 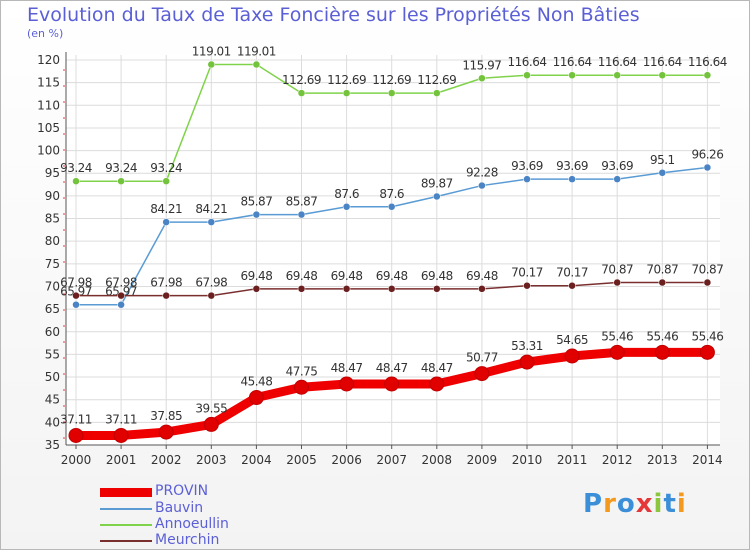 What do you see at coordinates (182, 491) in the screenshot?
I see `legend-label-provin: PROVIN` at bounding box center [182, 491].